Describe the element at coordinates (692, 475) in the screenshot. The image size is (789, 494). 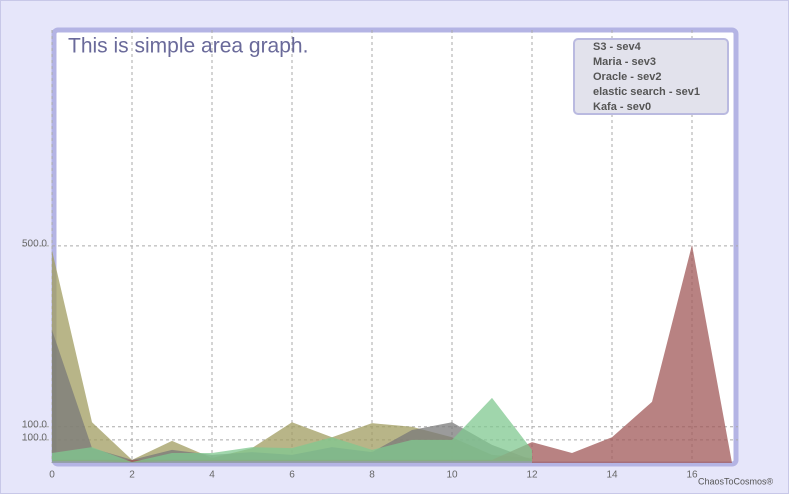
I see `x-tick-label: 16` at that location.